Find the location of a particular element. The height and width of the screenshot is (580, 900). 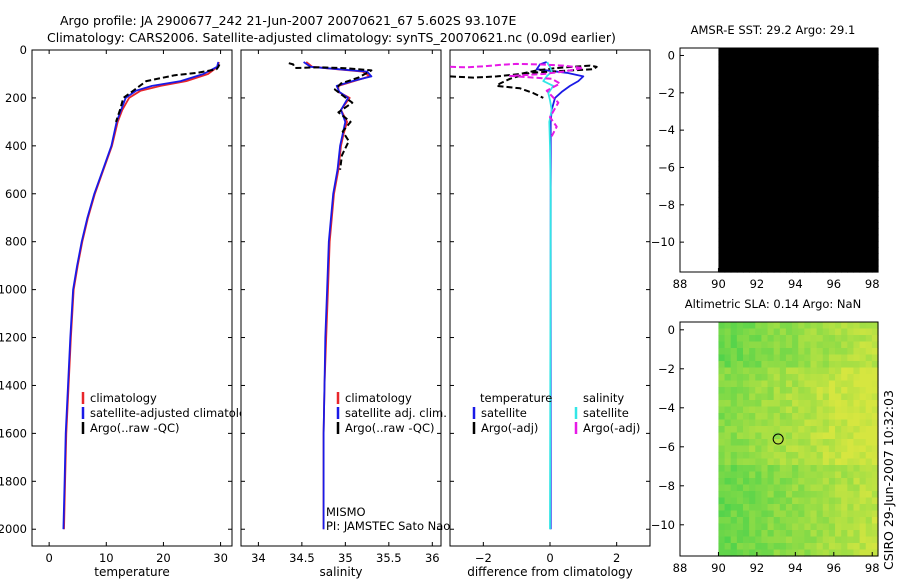

difference-legend-title-salinity: salinity is located at coordinates (603, 398).